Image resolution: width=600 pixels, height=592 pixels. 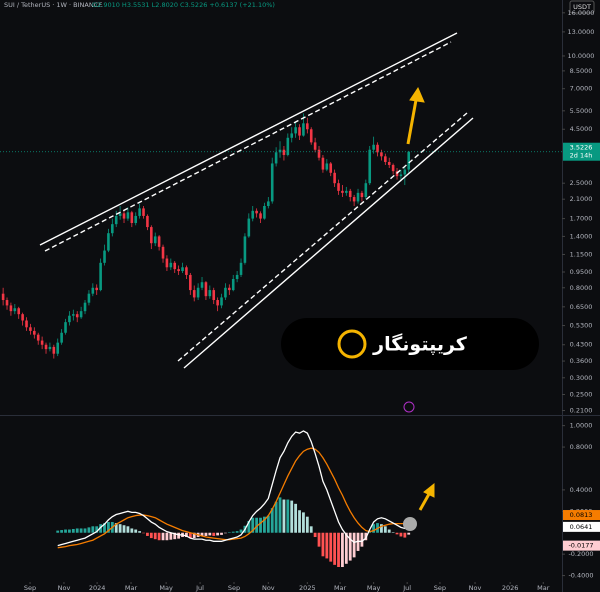 I want to click on arrow-head, so click(x=417, y=94).